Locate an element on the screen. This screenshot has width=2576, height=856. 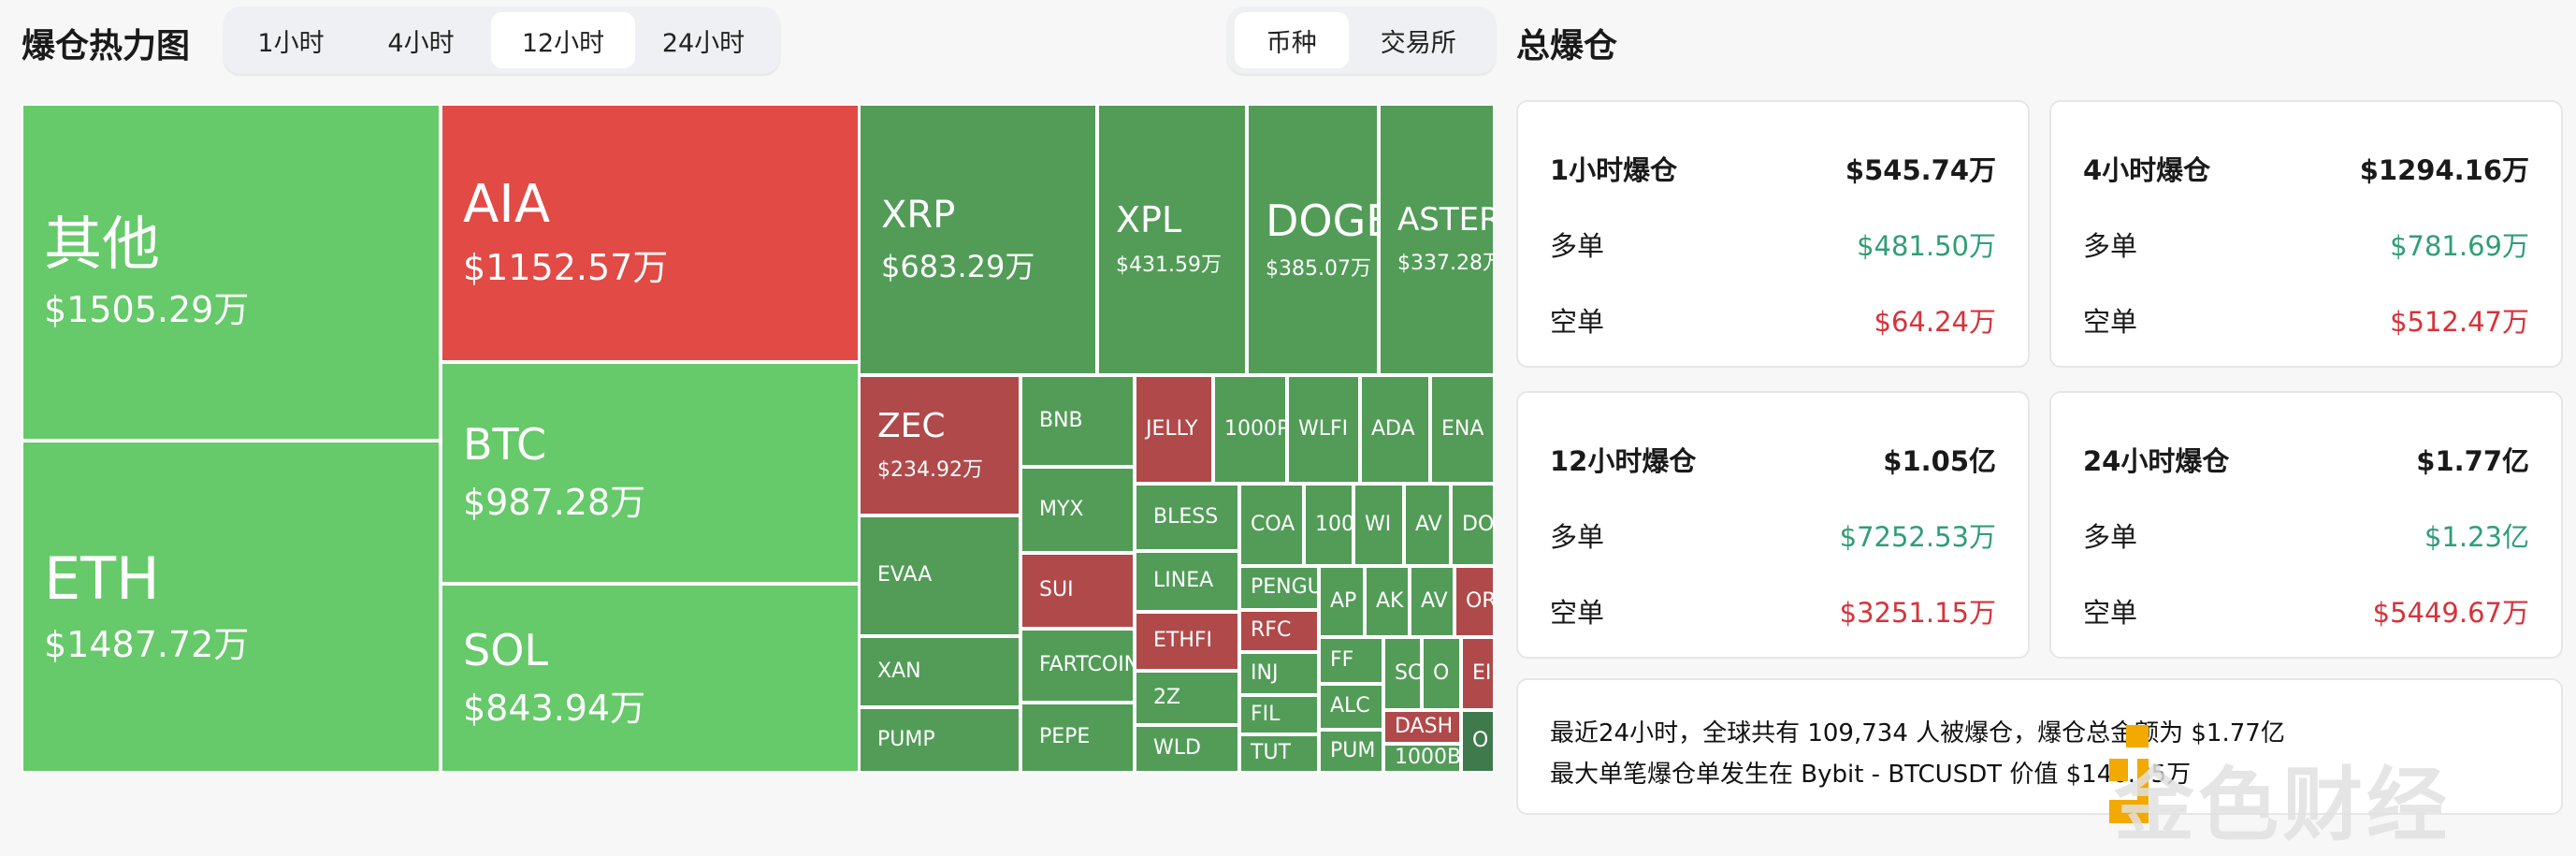
tile-symbol: BLESS is located at coordinates (1186, 516).